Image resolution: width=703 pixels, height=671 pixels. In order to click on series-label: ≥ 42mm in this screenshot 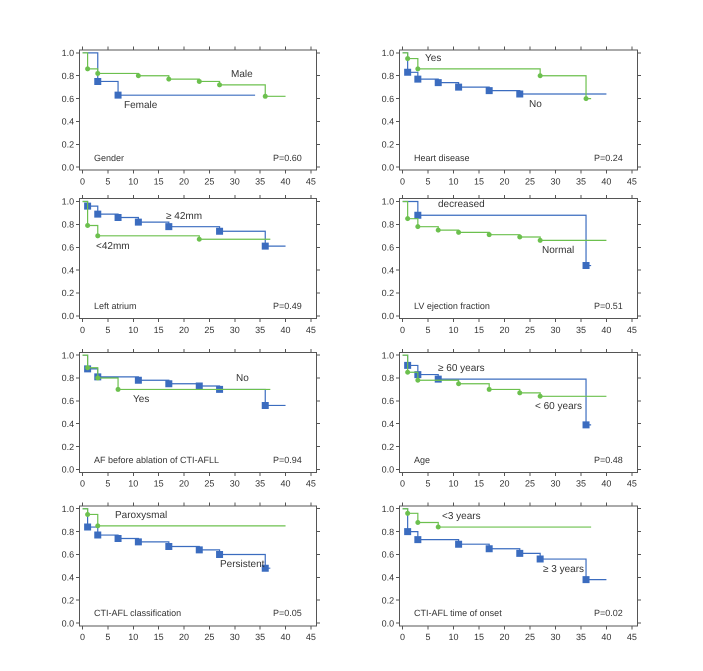, I will do `click(184, 216)`.